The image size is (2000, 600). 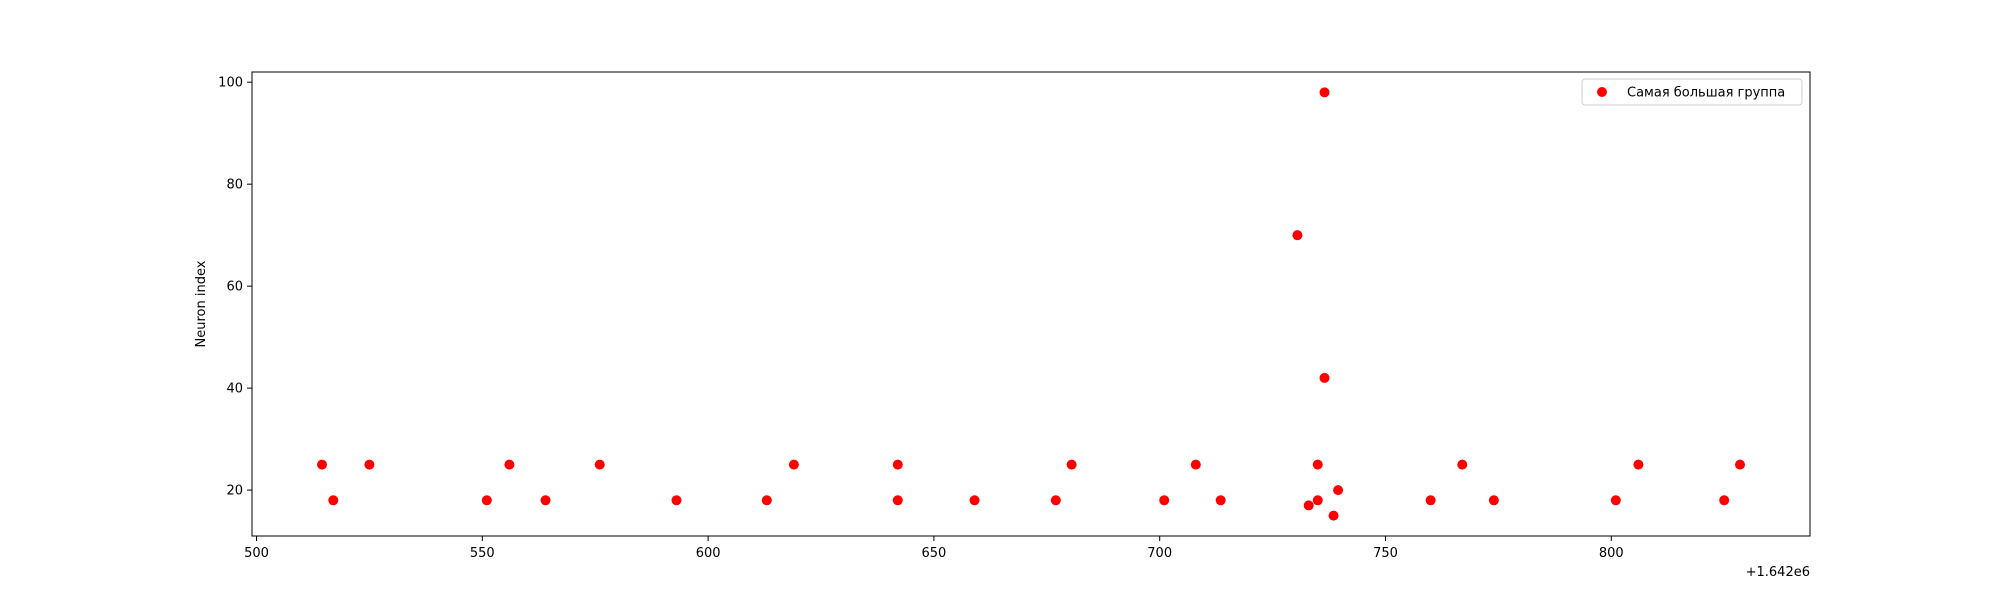 I want to click on y-axis: 20 40 60 80 100, so click(x=235, y=287).